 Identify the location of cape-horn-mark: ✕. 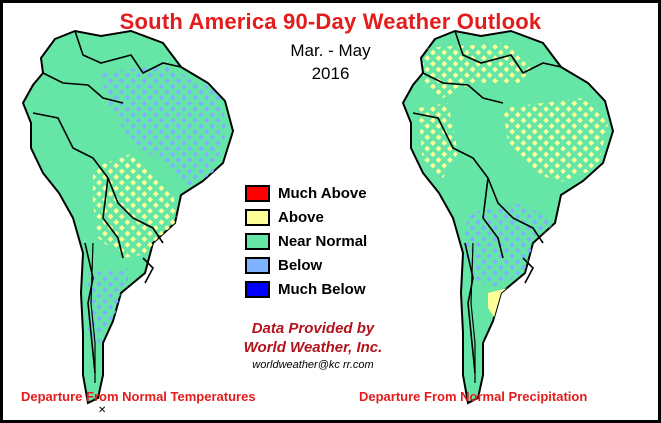
(102, 410).